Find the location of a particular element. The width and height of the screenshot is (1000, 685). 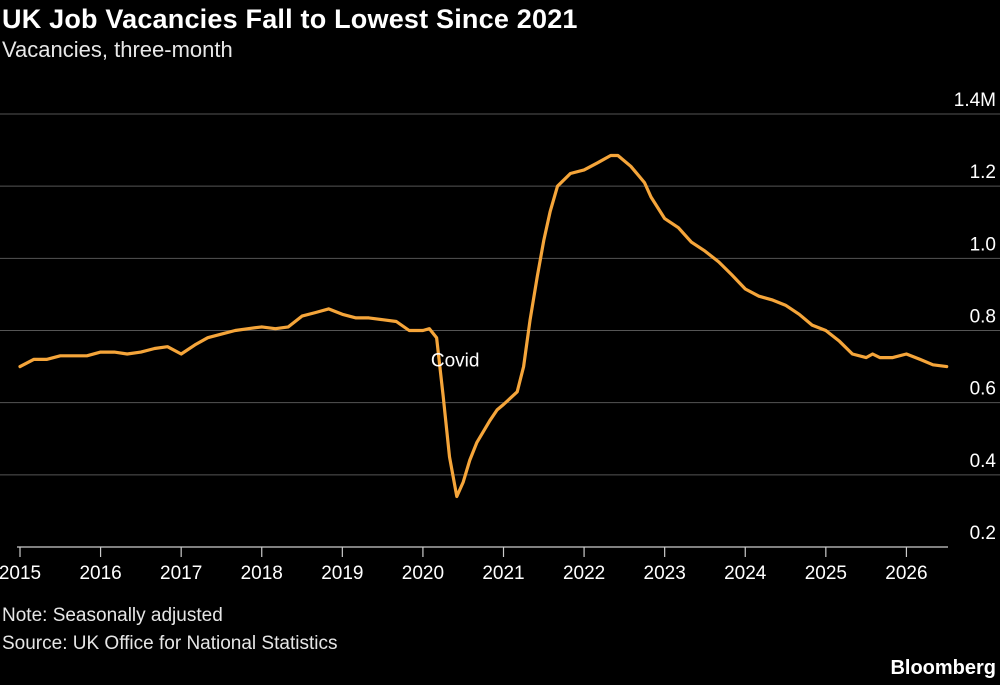

x-axis is located at coordinates (482, 551).